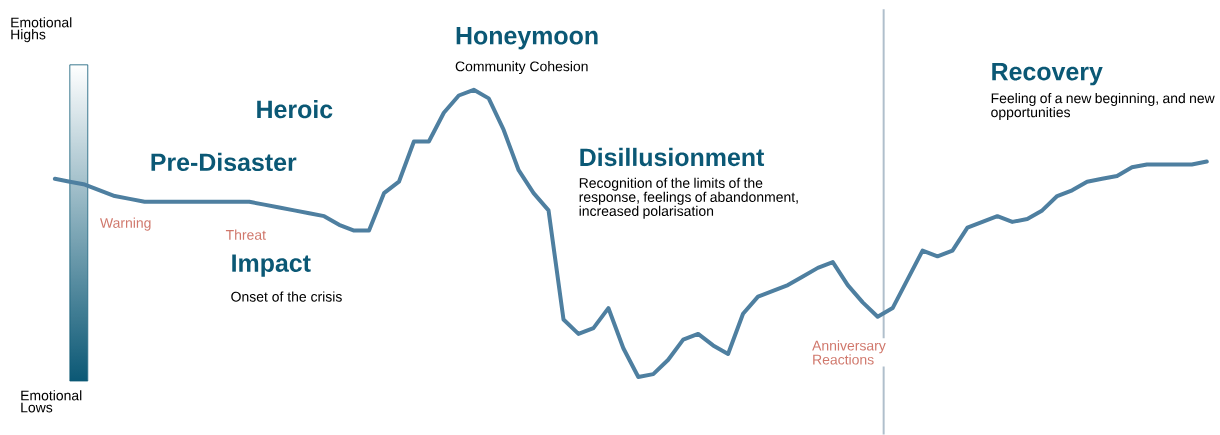  Describe the element at coordinates (527, 38) in the screenshot. I see `text: Honeymoon` at that location.